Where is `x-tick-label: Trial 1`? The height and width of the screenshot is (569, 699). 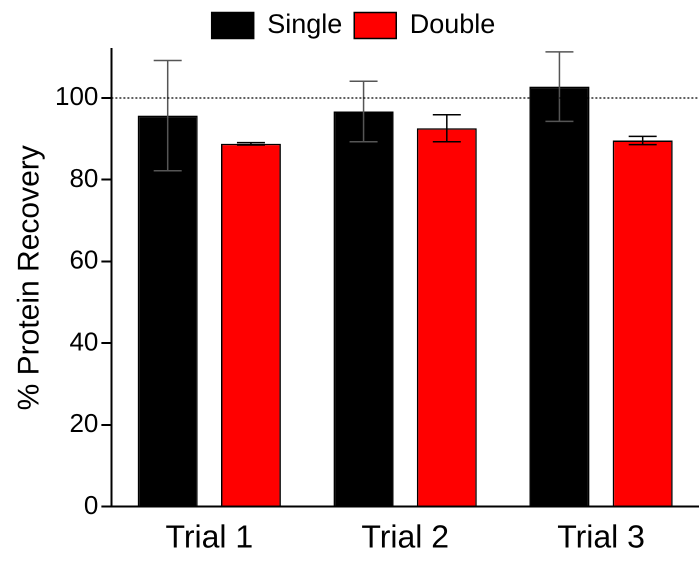
x-tick-label: Trial 1 is located at coordinates (209, 536).